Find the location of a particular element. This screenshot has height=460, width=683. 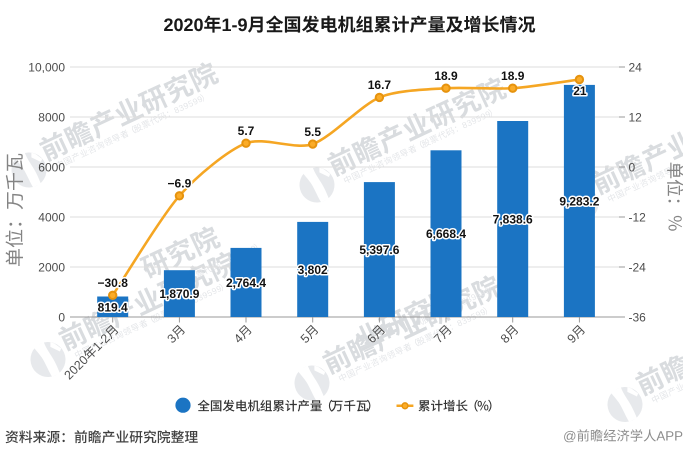

svg-text: 5,397.6 is located at coordinates (379, 250).